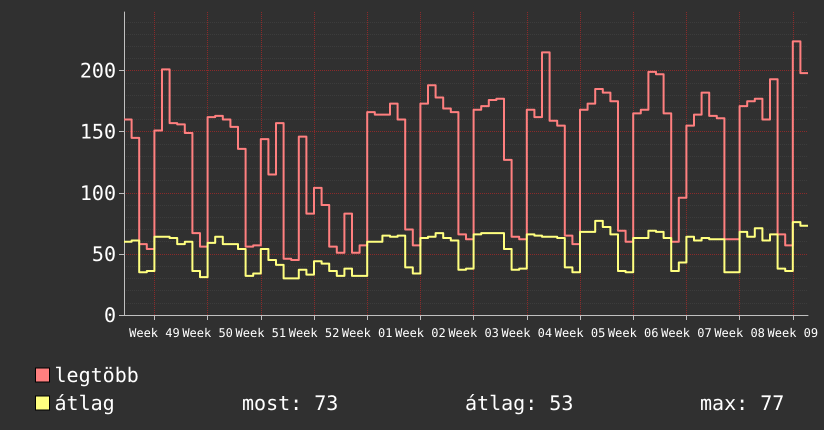  Describe the element at coordinates (154, 333) in the screenshot. I see `x-tick-label: Week 49` at that location.